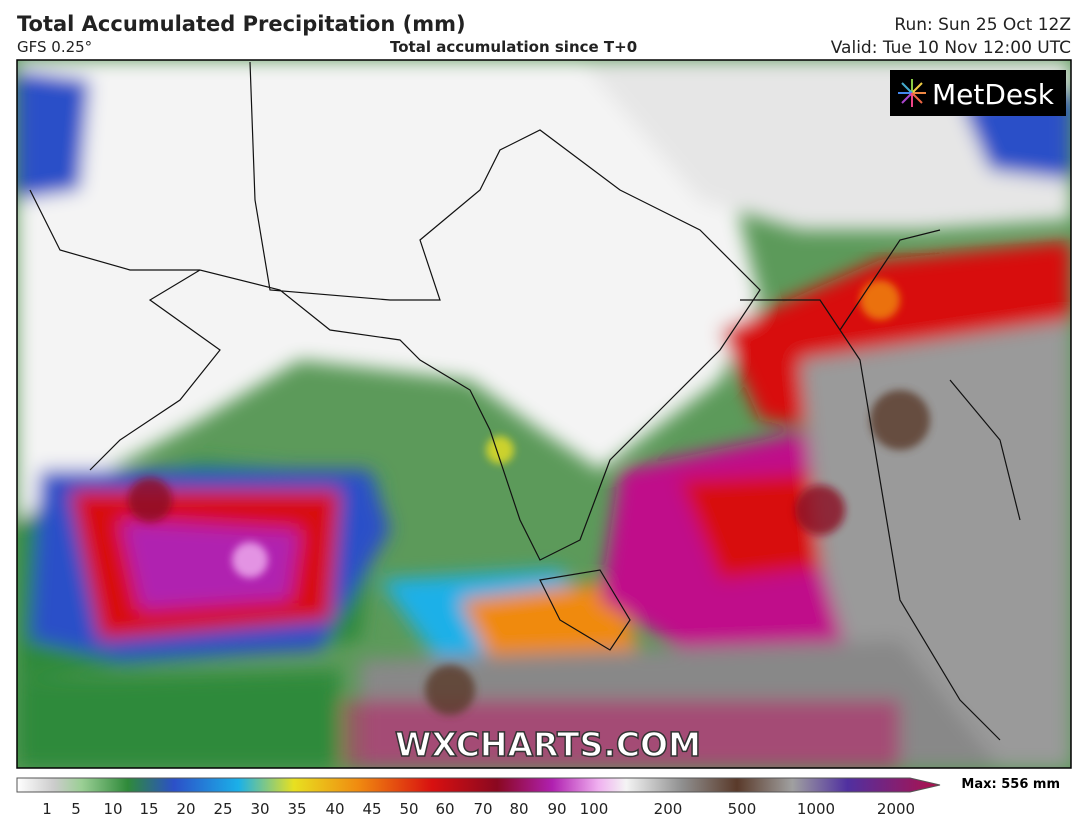 The width and height of the screenshot is (1088, 835). What do you see at coordinates (816, 809) in the screenshot?
I see `legend-tick-label: 1000` at bounding box center [816, 809].